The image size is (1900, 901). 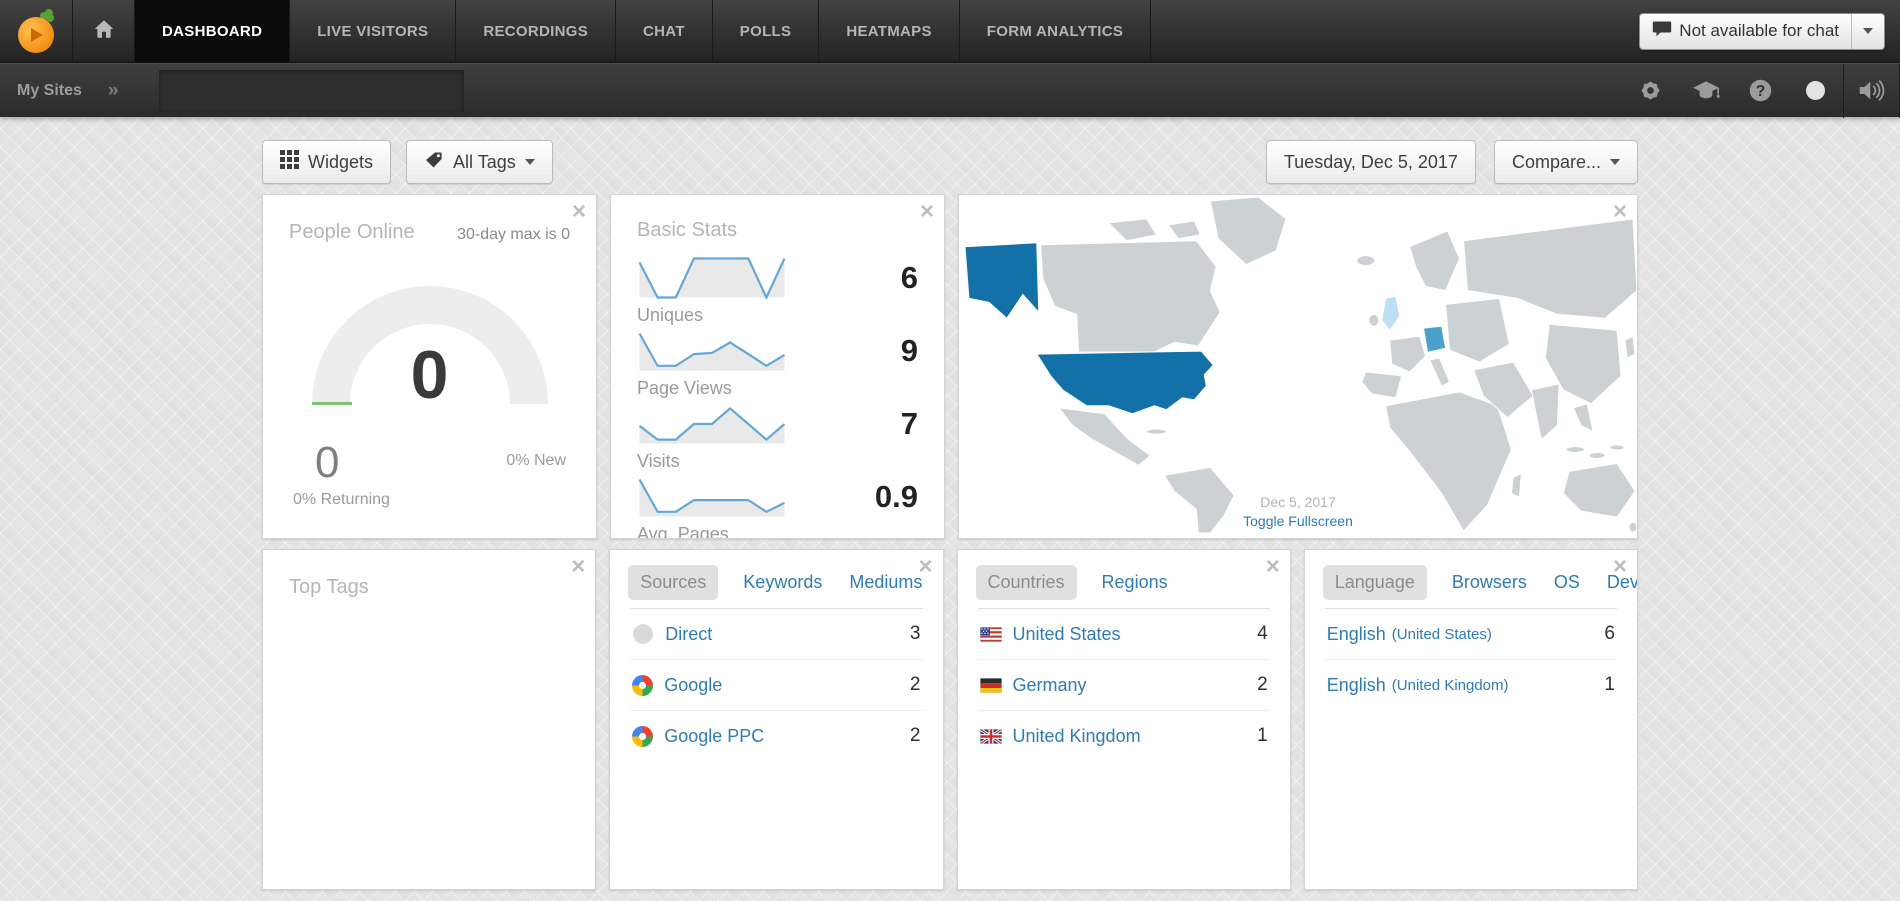 What do you see at coordinates (430, 335) in the screenshot?
I see `people-online-gauge: 0` at bounding box center [430, 335].